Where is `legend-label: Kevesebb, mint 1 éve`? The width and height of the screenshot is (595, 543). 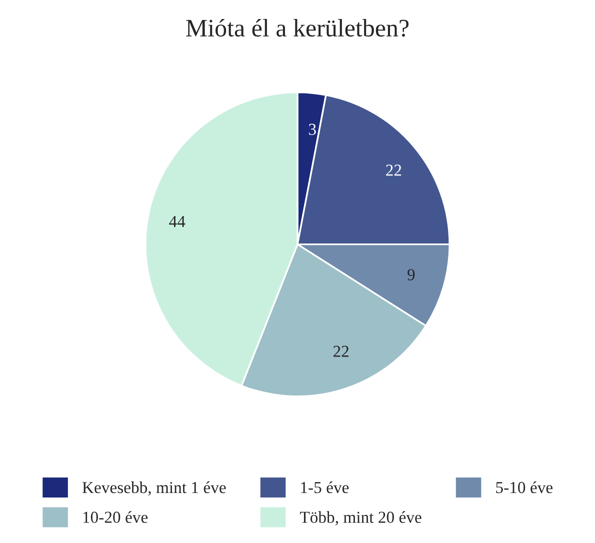 legend-label: Kevesebb, mint 1 éve is located at coordinates (154, 488).